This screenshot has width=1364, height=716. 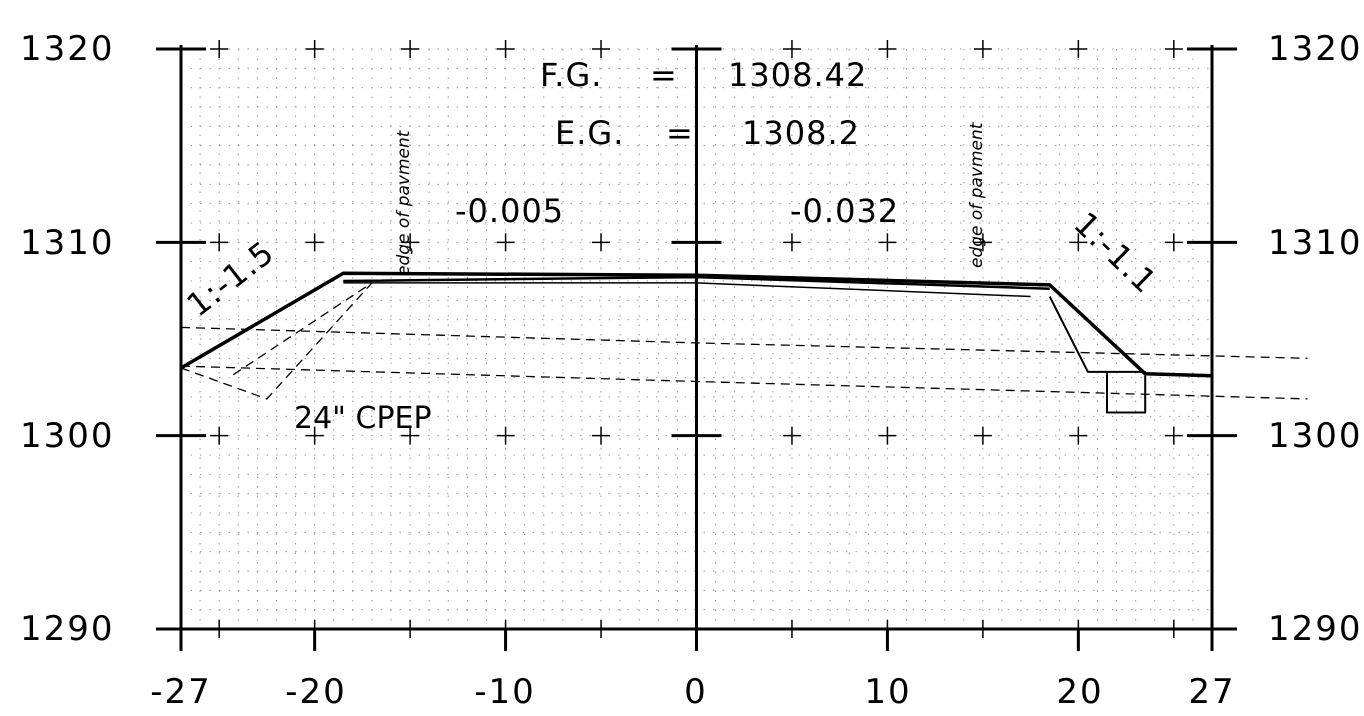 What do you see at coordinates (67, 243) in the screenshot?
I see `y-tick-label-left: 1310` at bounding box center [67, 243].